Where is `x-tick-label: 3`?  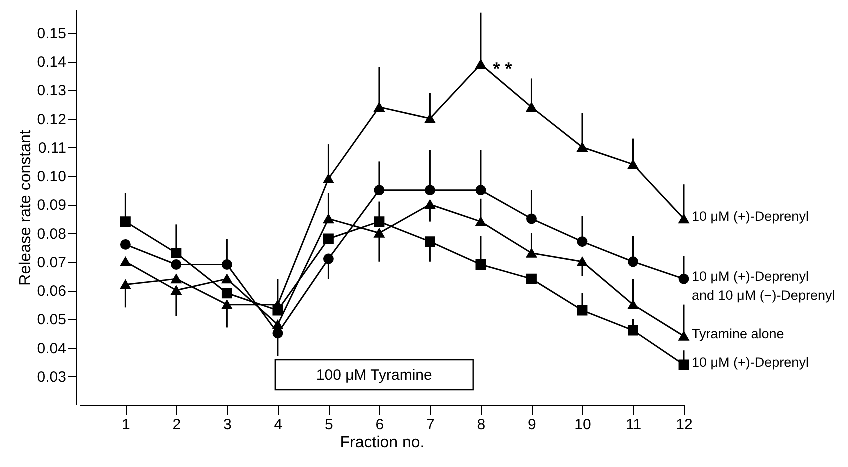
x-tick-label: 3 is located at coordinates (228, 425).